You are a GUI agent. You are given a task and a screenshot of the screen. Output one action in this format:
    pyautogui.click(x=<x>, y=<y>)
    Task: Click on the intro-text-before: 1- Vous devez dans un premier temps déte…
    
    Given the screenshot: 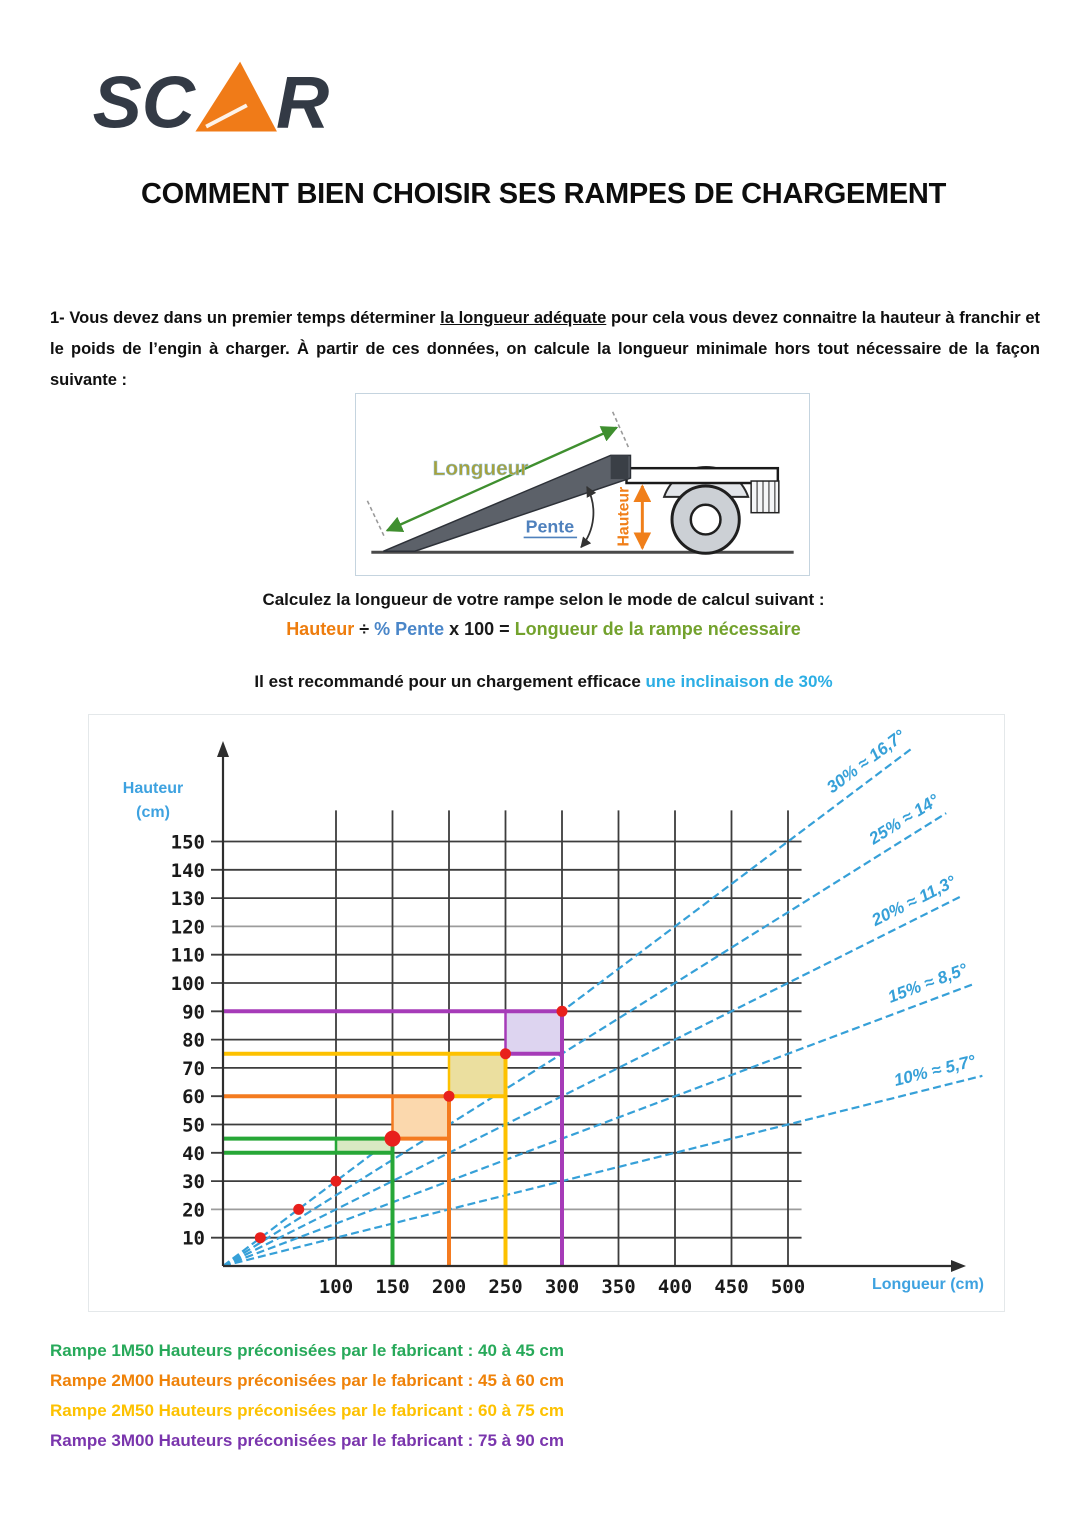 What is the action you would take?
    pyautogui.click(x=245, y=317)
    